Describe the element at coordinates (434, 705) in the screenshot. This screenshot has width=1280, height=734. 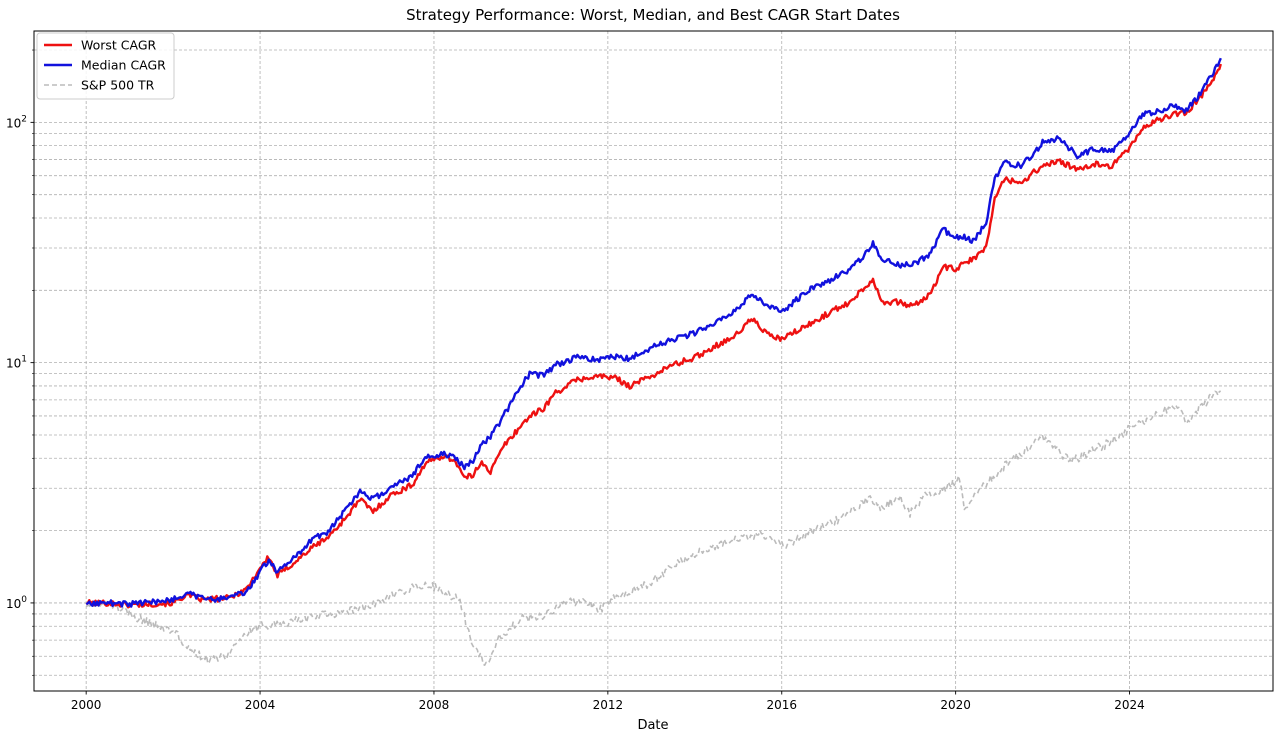
I see `x-tick-label: 2008` at that location.